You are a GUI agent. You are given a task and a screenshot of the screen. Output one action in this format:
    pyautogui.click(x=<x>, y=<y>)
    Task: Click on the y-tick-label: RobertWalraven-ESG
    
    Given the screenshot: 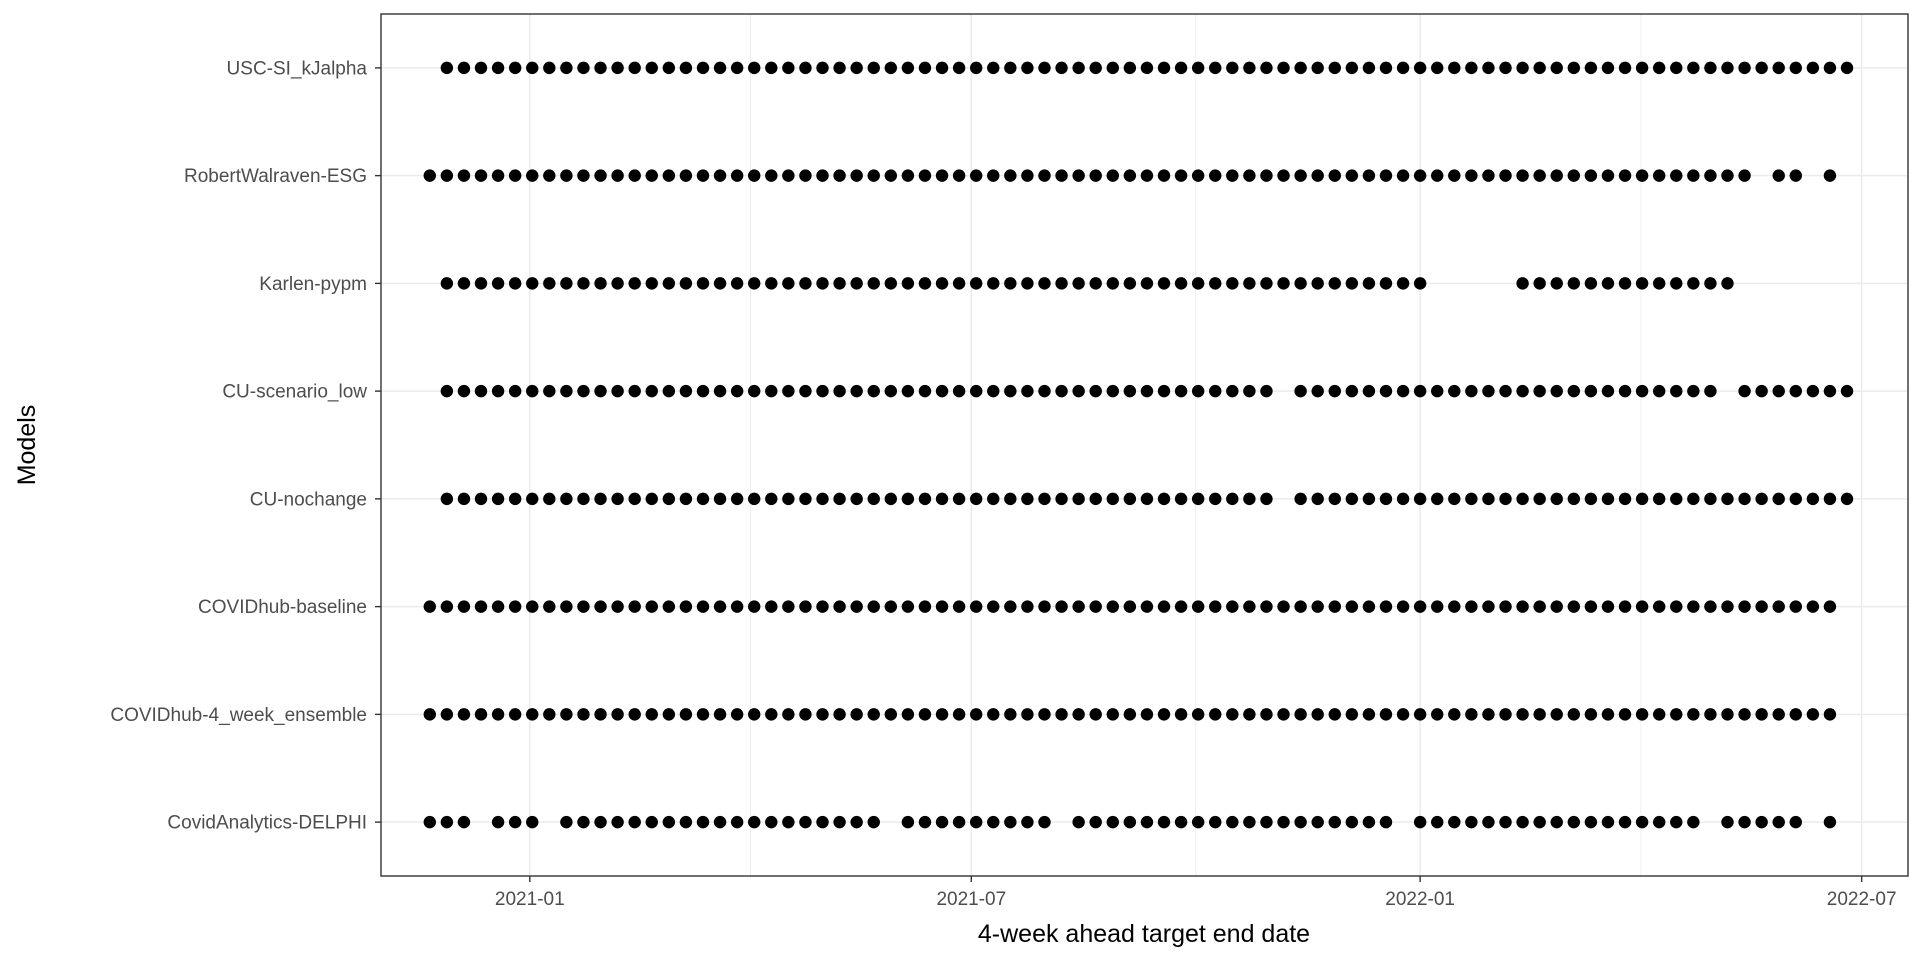 What is the action you would take?
    pyautogui.click(x=275, y=176)
    